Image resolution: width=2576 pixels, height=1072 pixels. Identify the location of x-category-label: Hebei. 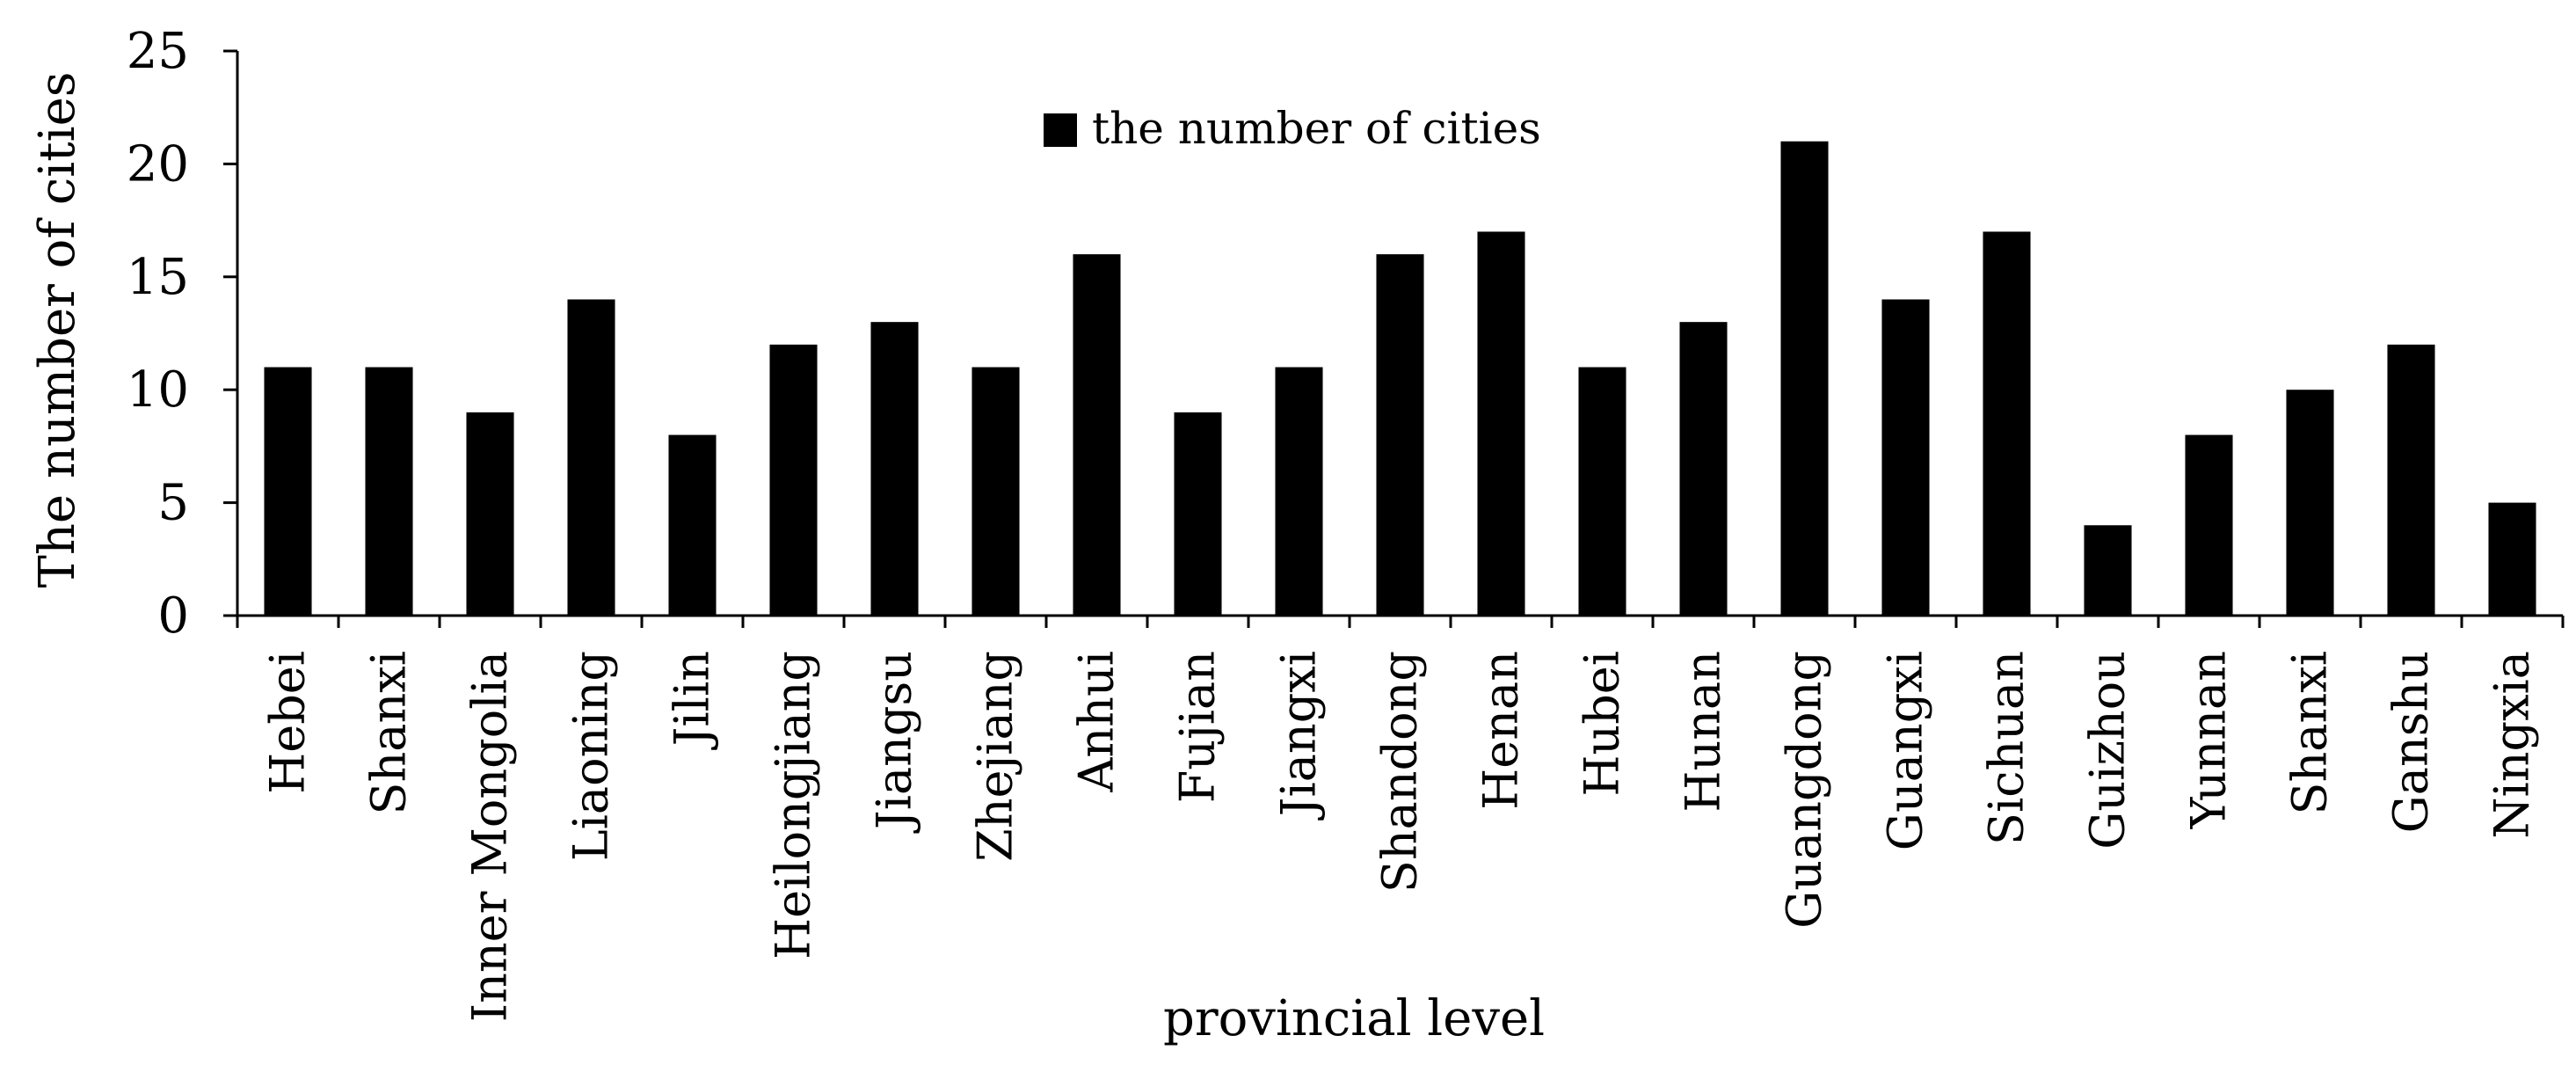
(288, 722).